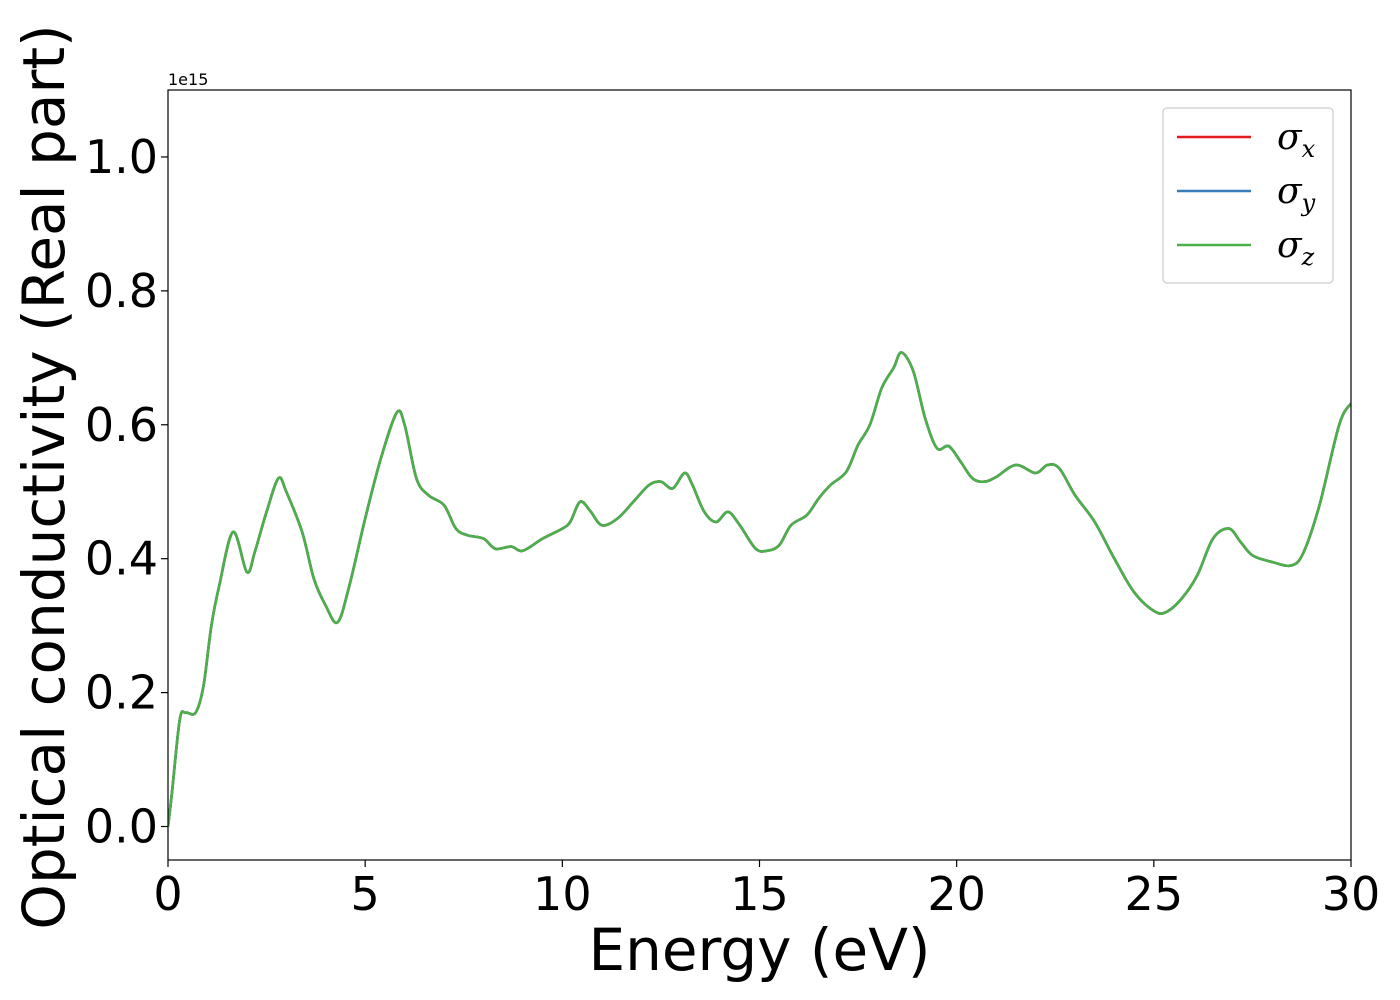 The width and height of the screenshot is (1400, 1000). What do you see at coordinates (121, 559) in the screenshot?
I see `y-tick-label: 0.4` at bounding box center [121, 559].